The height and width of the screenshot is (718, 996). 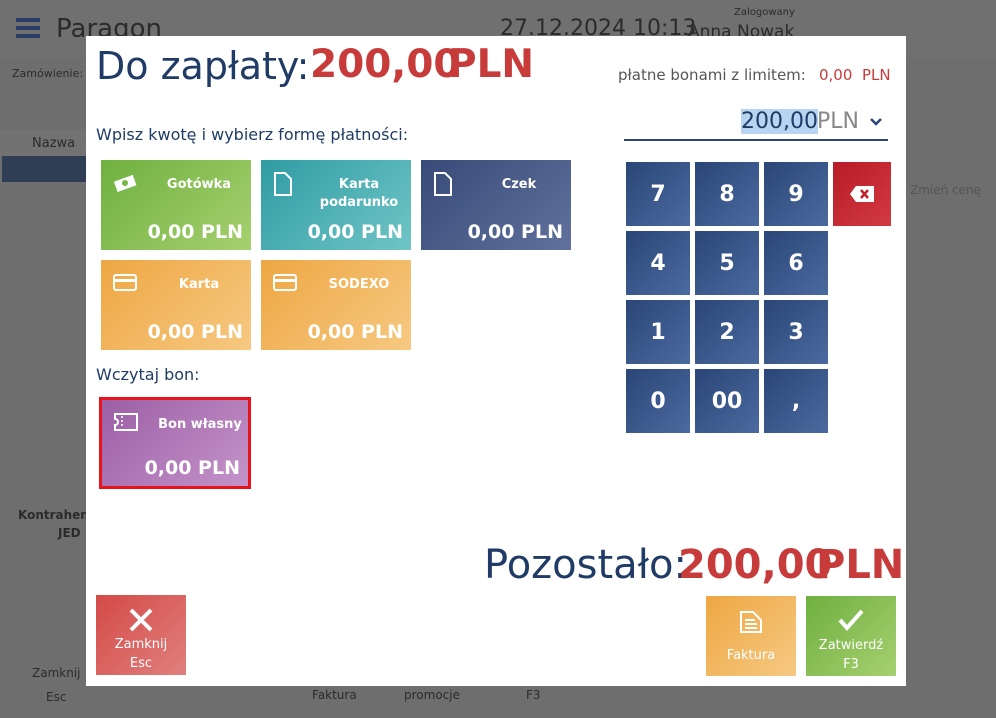 I want to click on customer-value: JED, so click(x=69, y=533).